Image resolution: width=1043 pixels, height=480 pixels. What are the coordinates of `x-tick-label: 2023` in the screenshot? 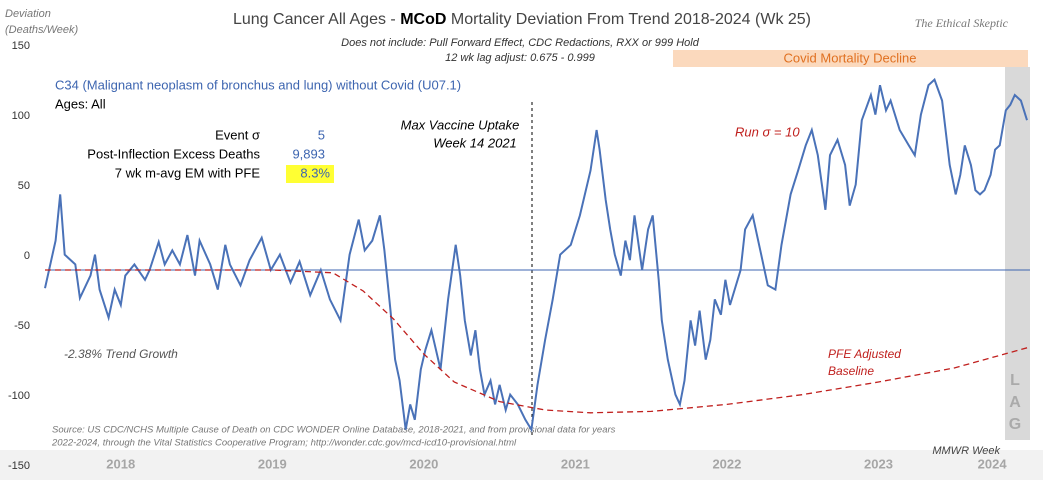 It's located at (878, 463).